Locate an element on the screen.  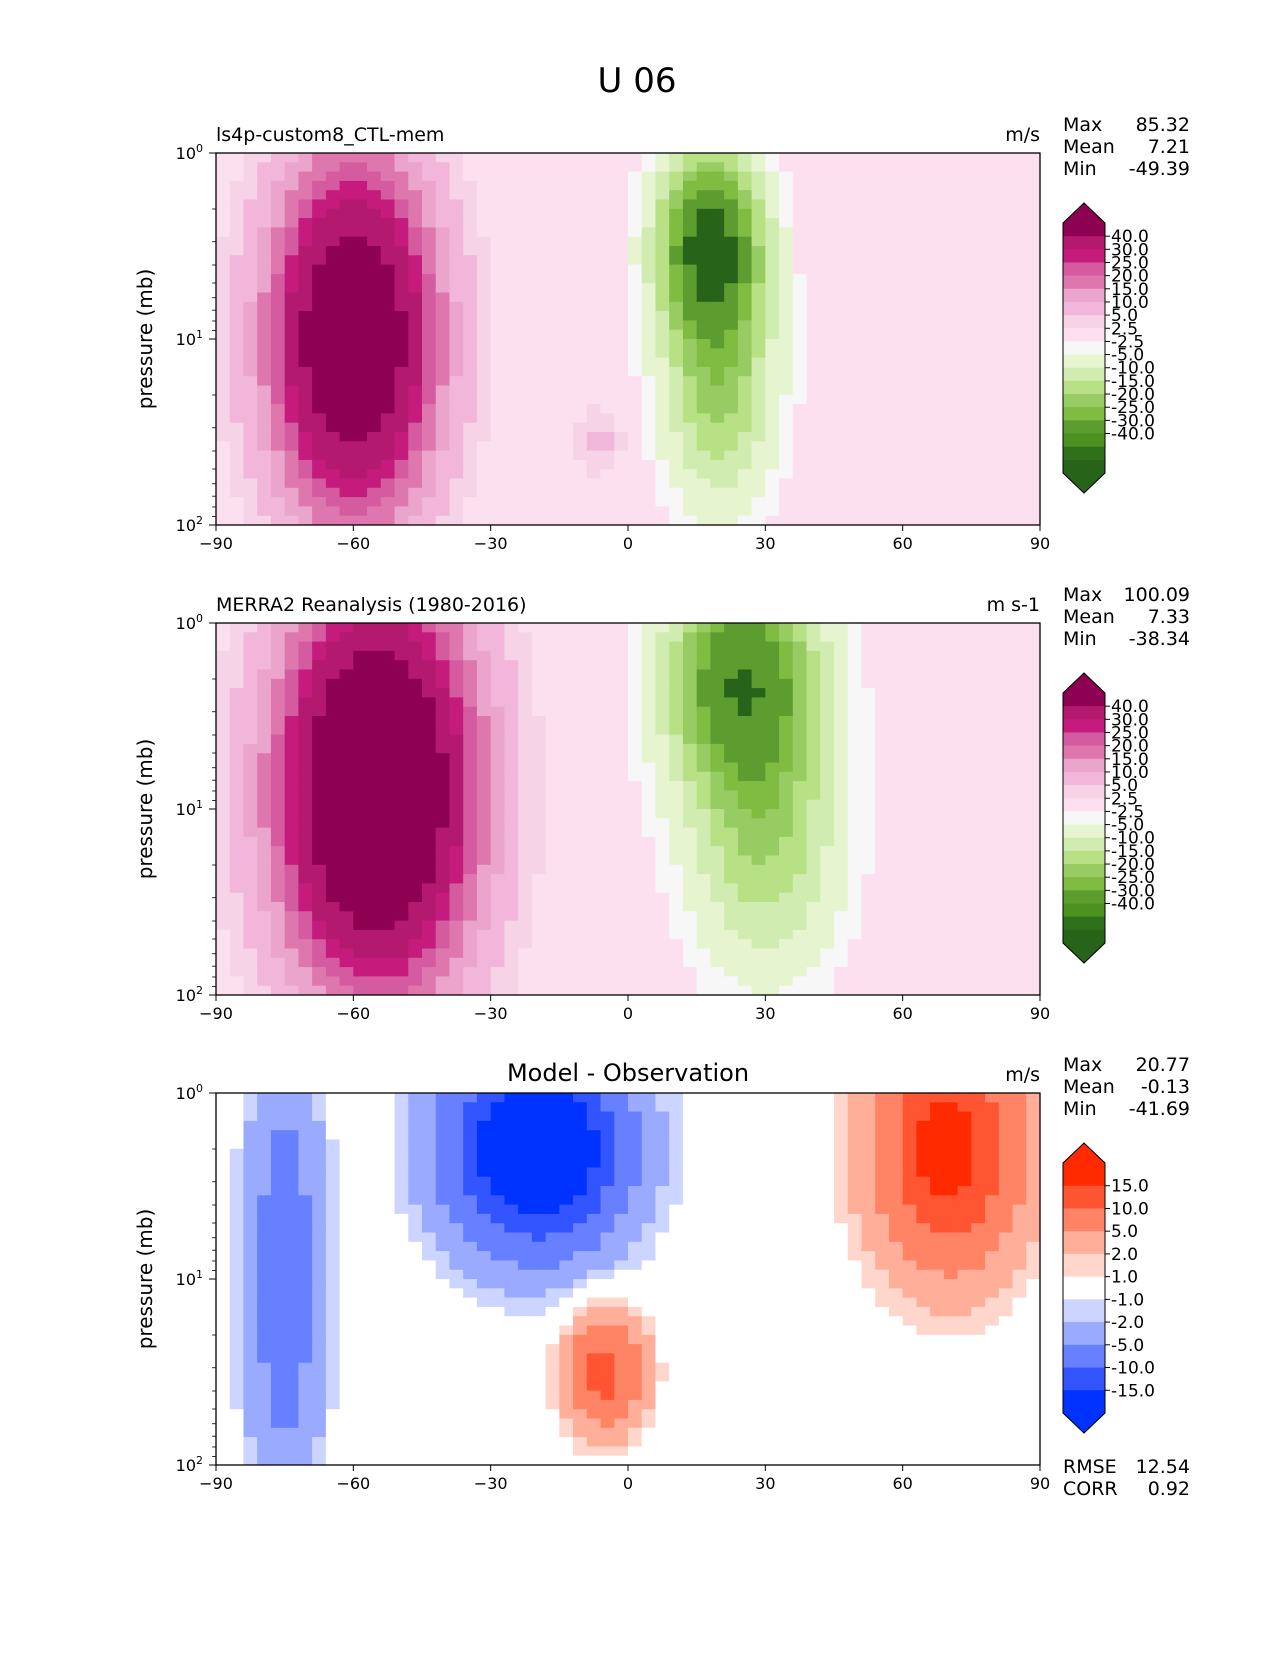
x-tick-label: 60 is located at coordinates (902, 1013).